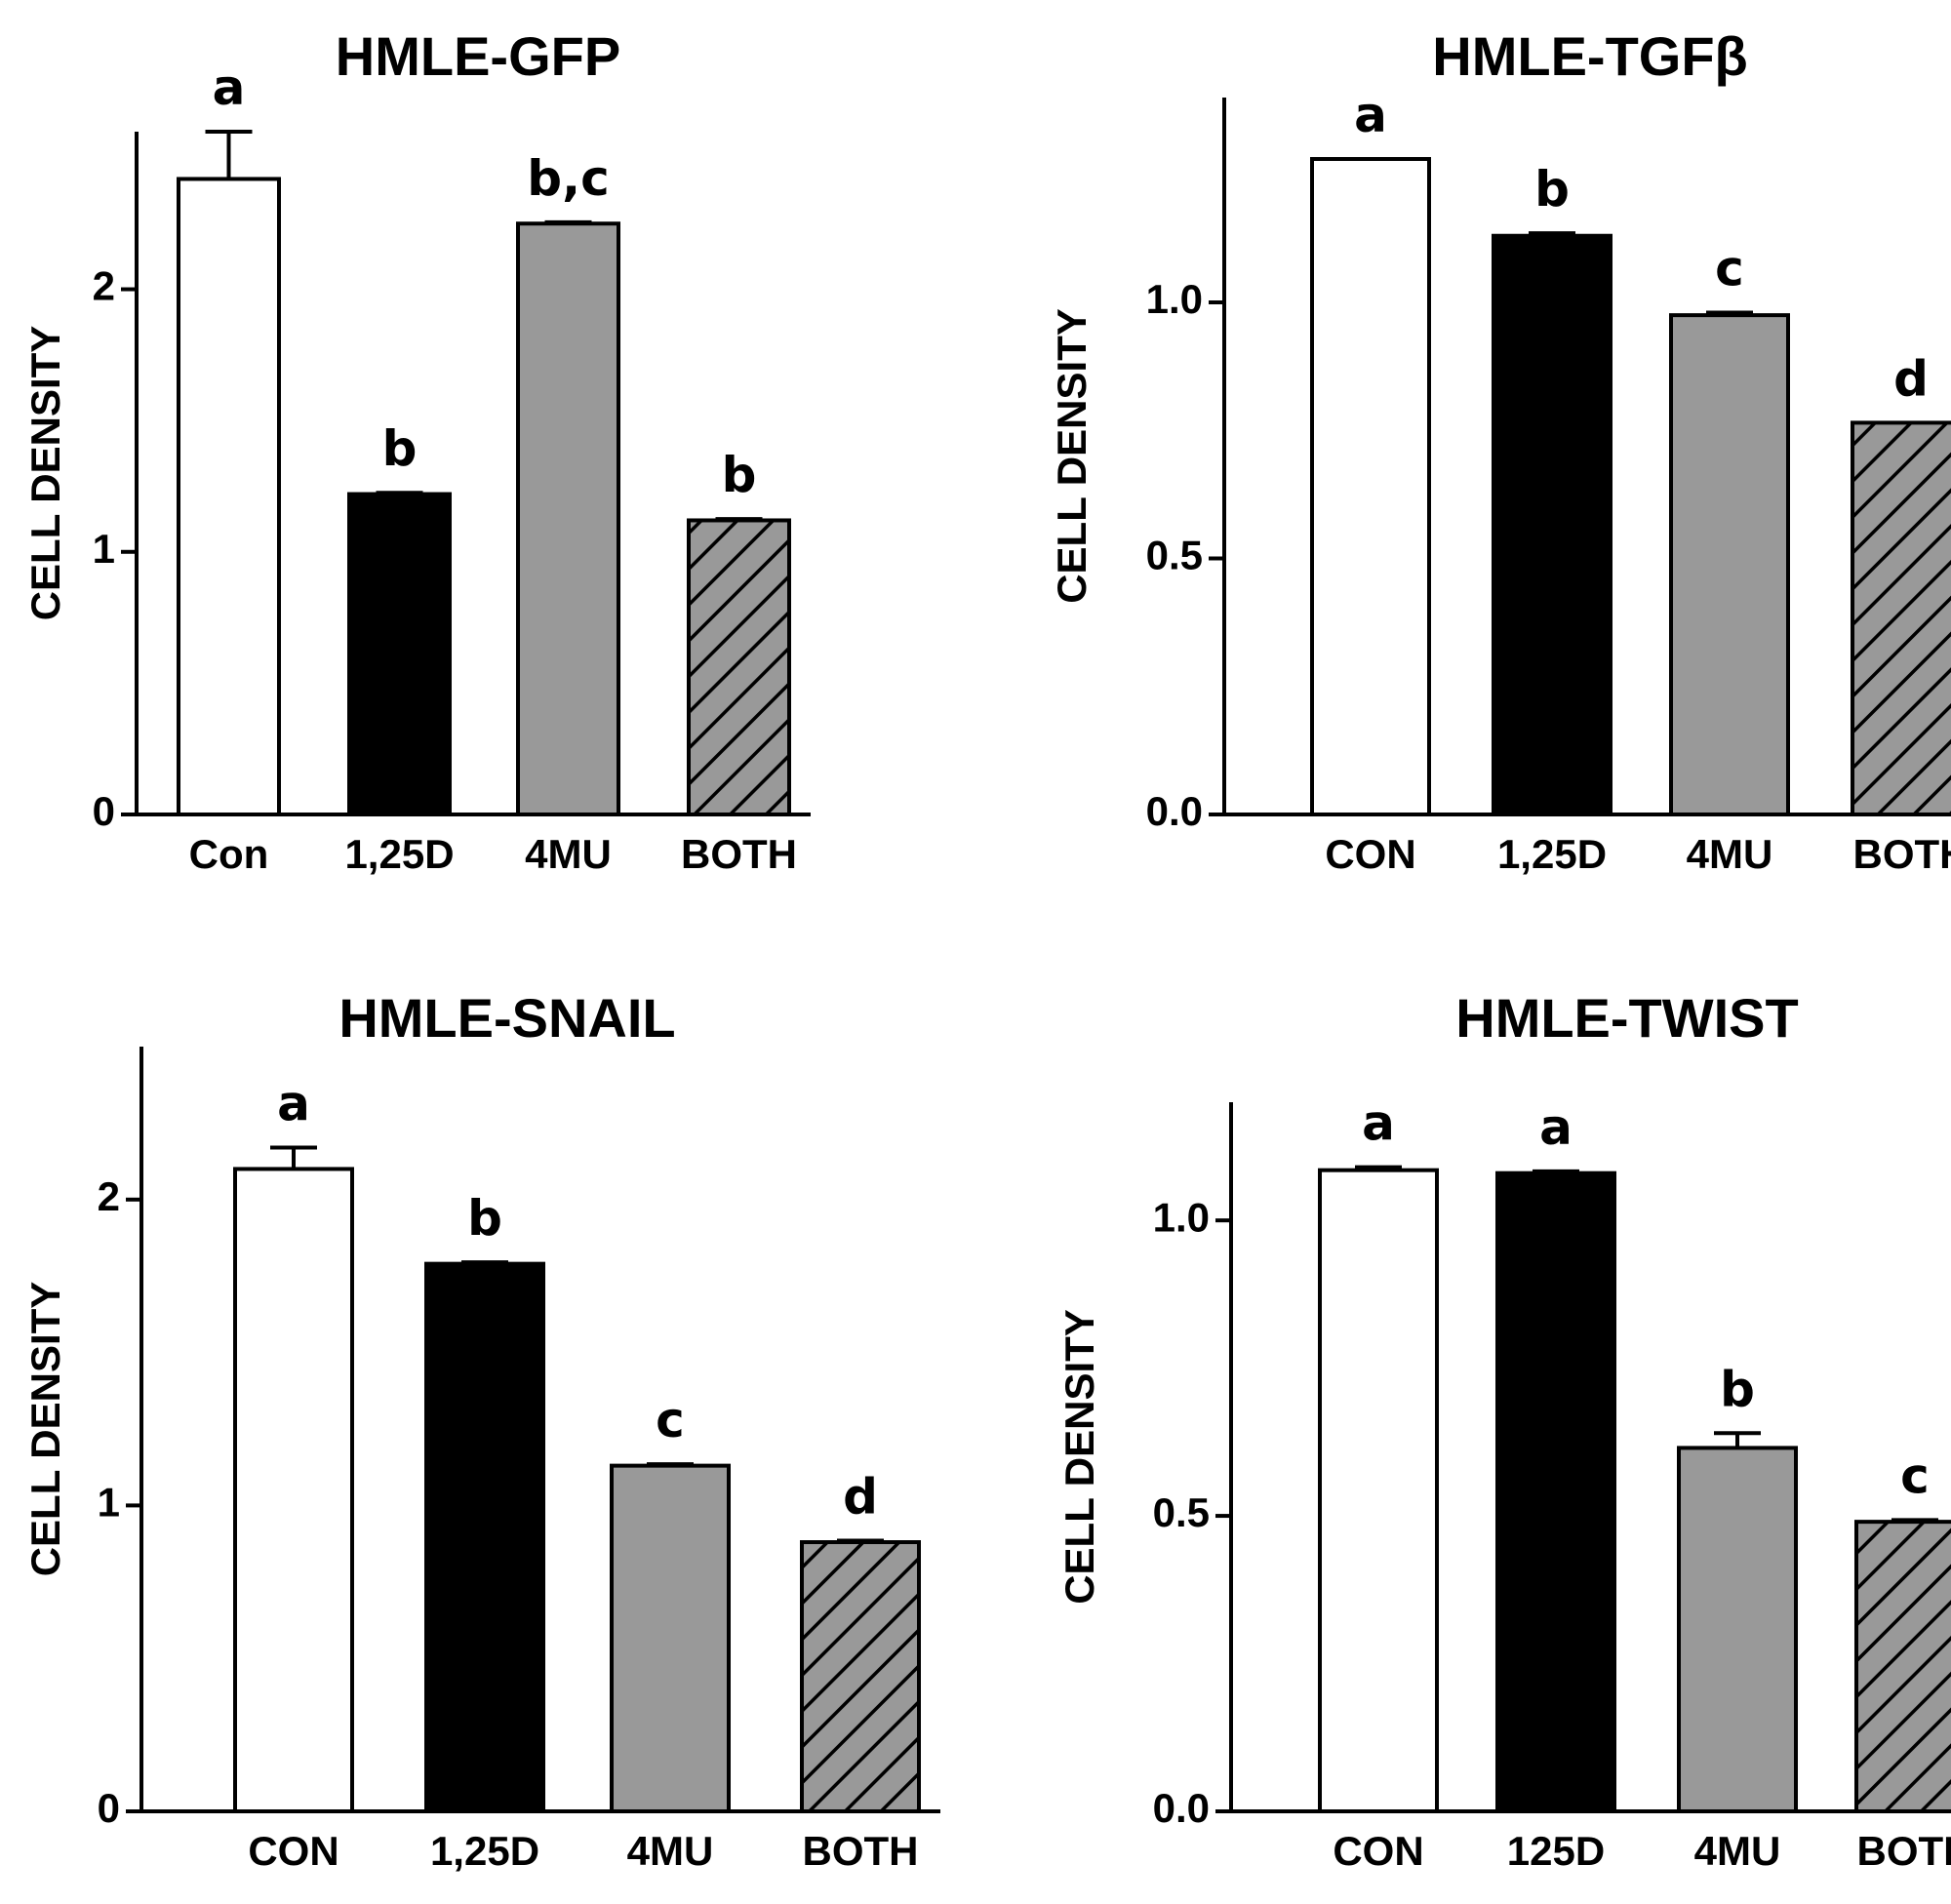  I want to click on significance-label: b,c, so click(568, 178).